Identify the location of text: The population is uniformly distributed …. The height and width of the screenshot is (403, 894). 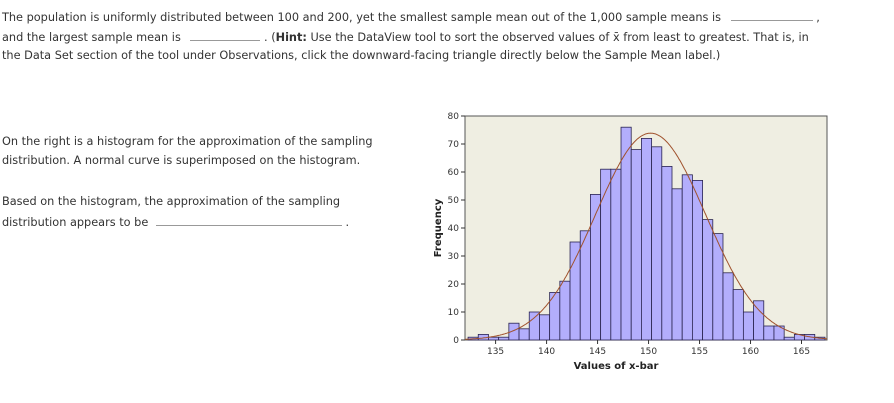
(362, 17).